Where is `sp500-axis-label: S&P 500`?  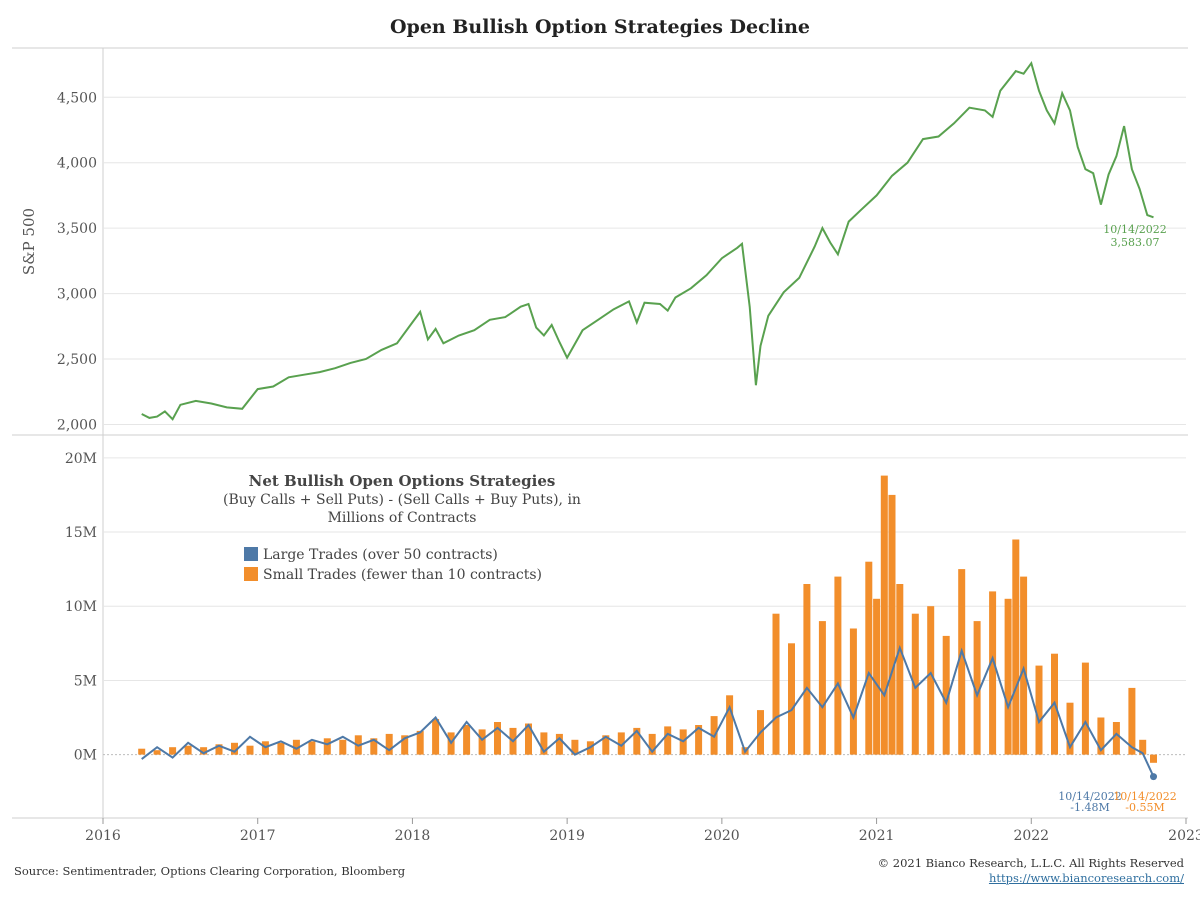
sp500-axis-label: S&P 500 is located at coordinates (29, 241).